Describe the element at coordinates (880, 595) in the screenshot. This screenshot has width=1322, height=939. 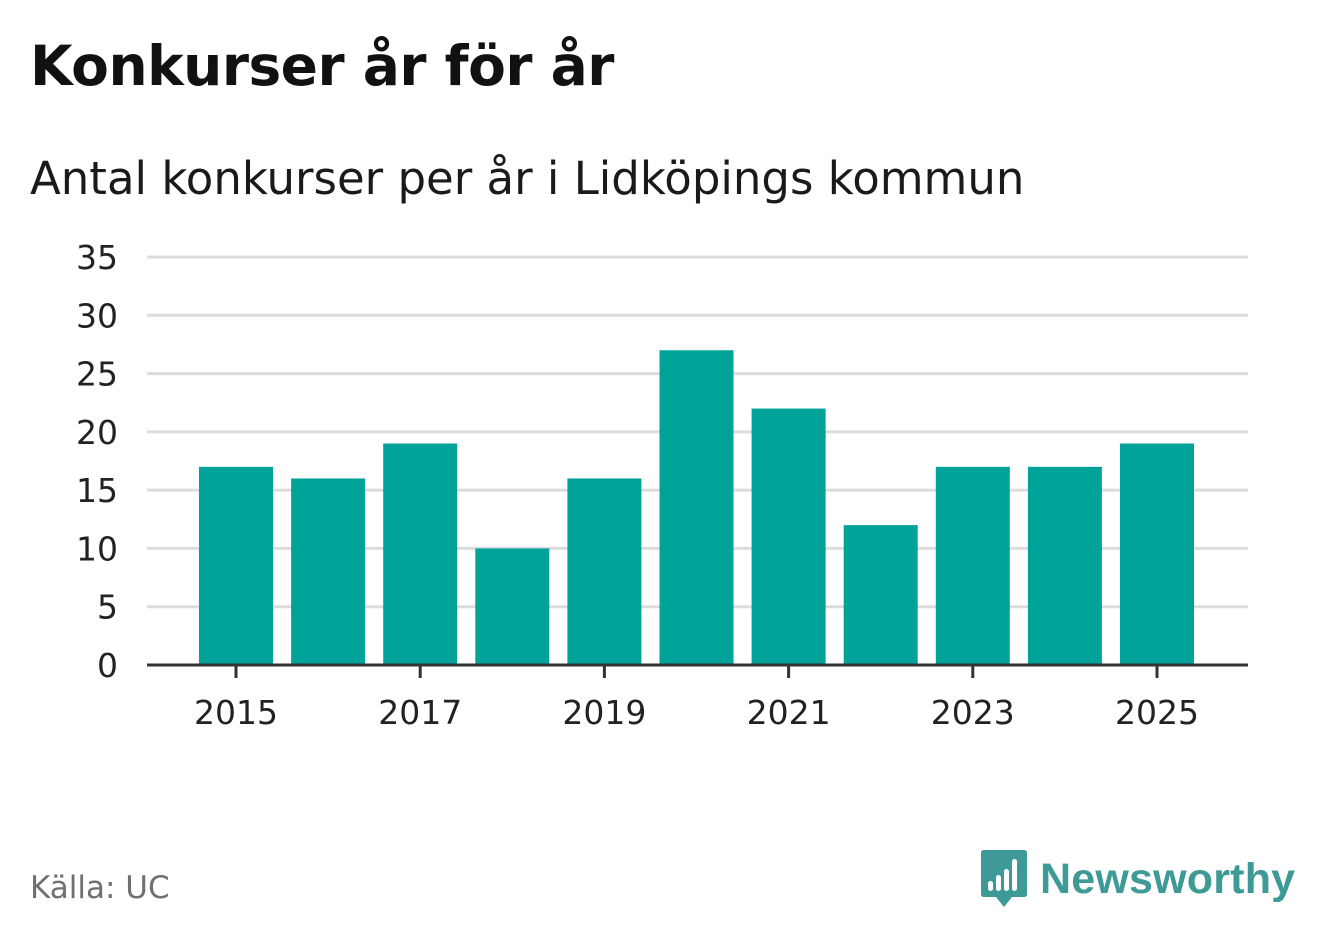
I see `bar-2022` at that location.